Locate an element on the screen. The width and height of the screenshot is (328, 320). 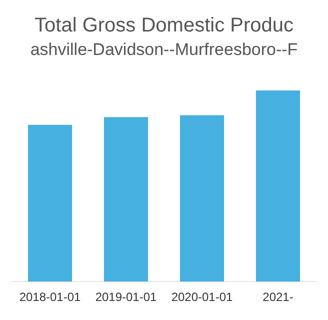
chart-title: Total Gross Domestic Produc is located at coordinates (164, 25).